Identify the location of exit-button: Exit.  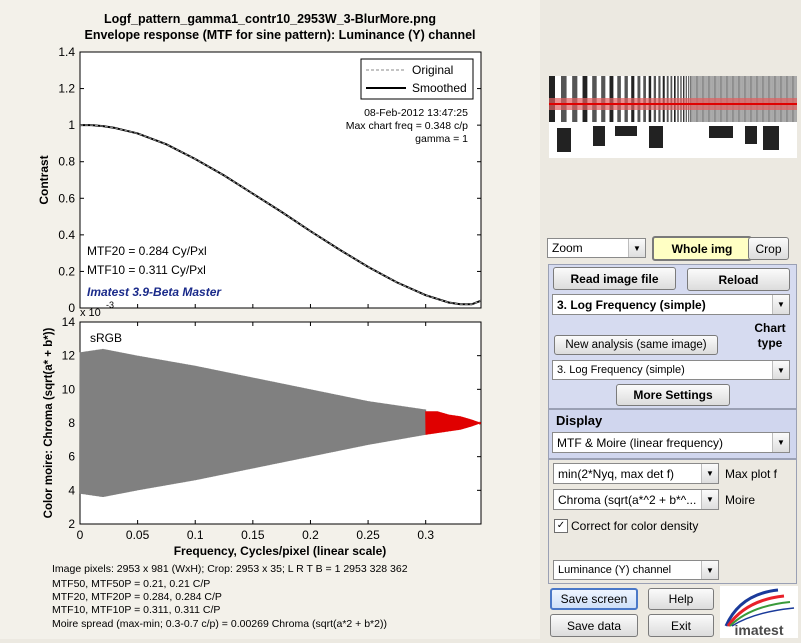
(681, 625).